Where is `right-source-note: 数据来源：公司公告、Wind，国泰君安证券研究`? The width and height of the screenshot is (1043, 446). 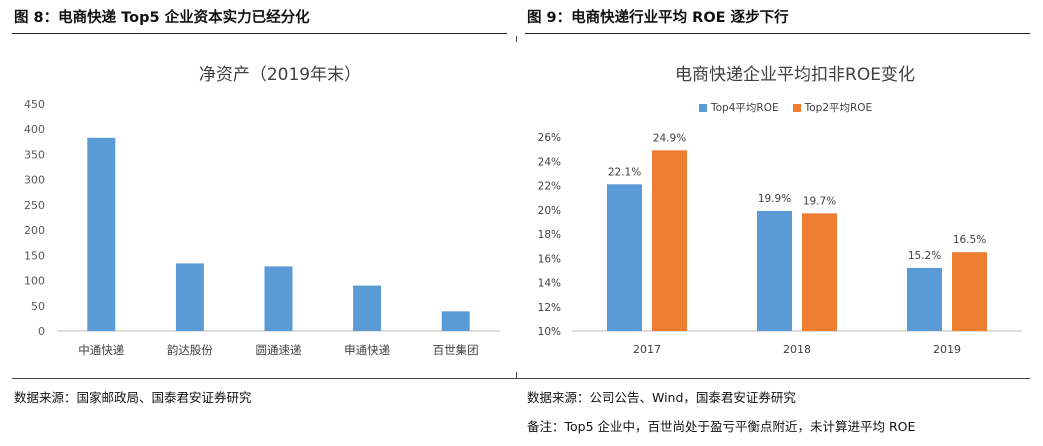 right-source-note: 数据来源：公司公告、Wind，国泰君安证券研究 is located at coordinates (661, 397).